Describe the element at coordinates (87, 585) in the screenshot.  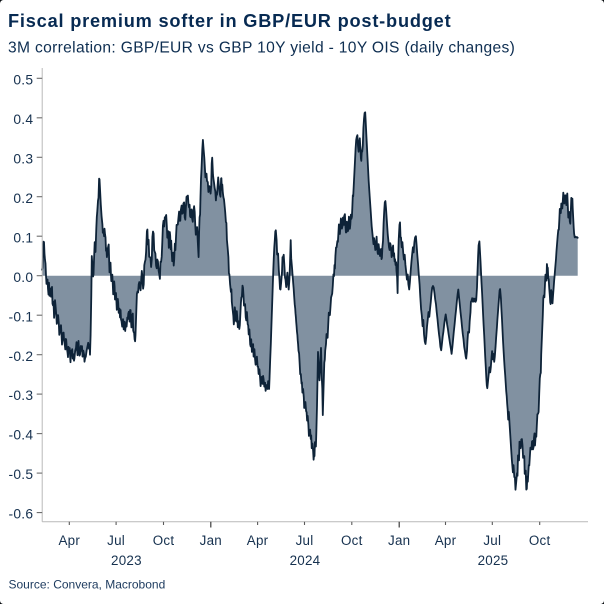
I see `svg-text: Source: Convera, Macrobond` at that location.